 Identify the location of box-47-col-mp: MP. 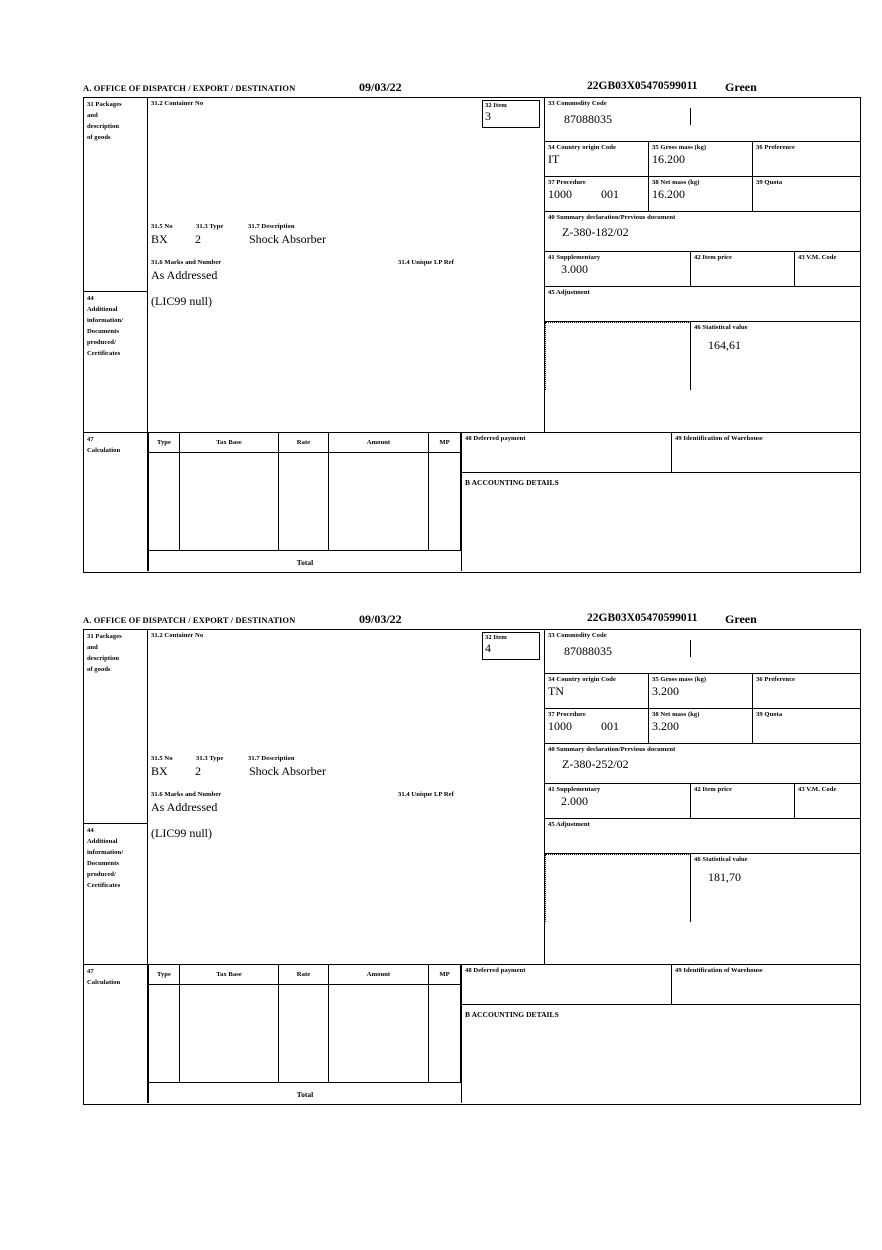
(444, 442).